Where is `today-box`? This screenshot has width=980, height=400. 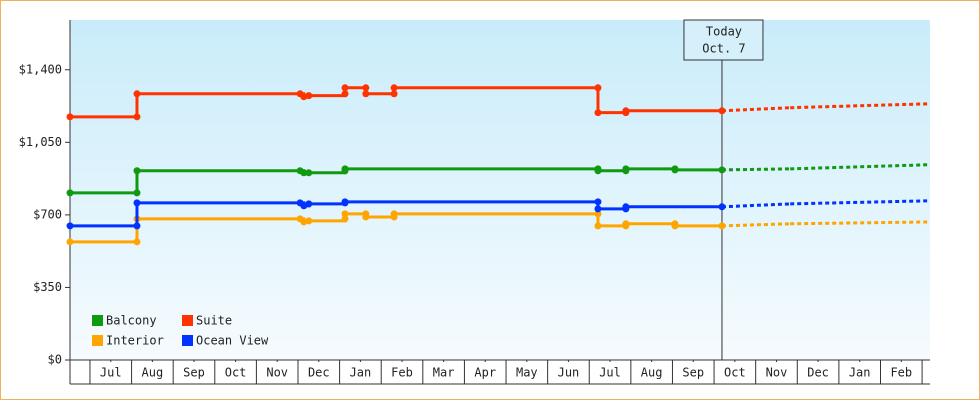
today-box is located at coordinates (723, 40).